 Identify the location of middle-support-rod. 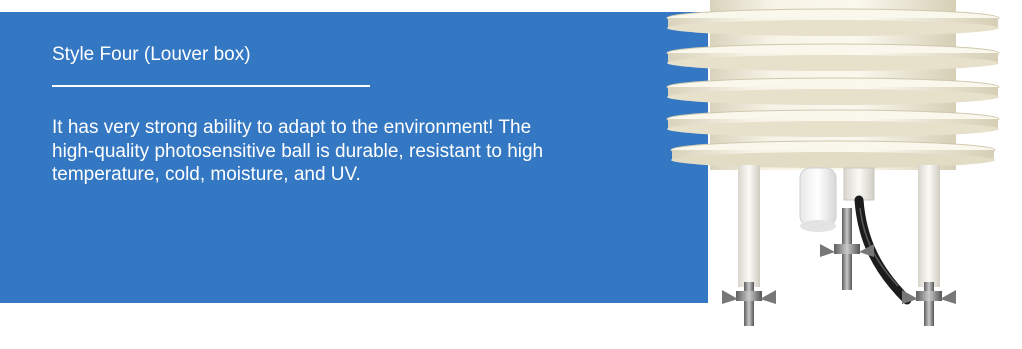
(847, 249).